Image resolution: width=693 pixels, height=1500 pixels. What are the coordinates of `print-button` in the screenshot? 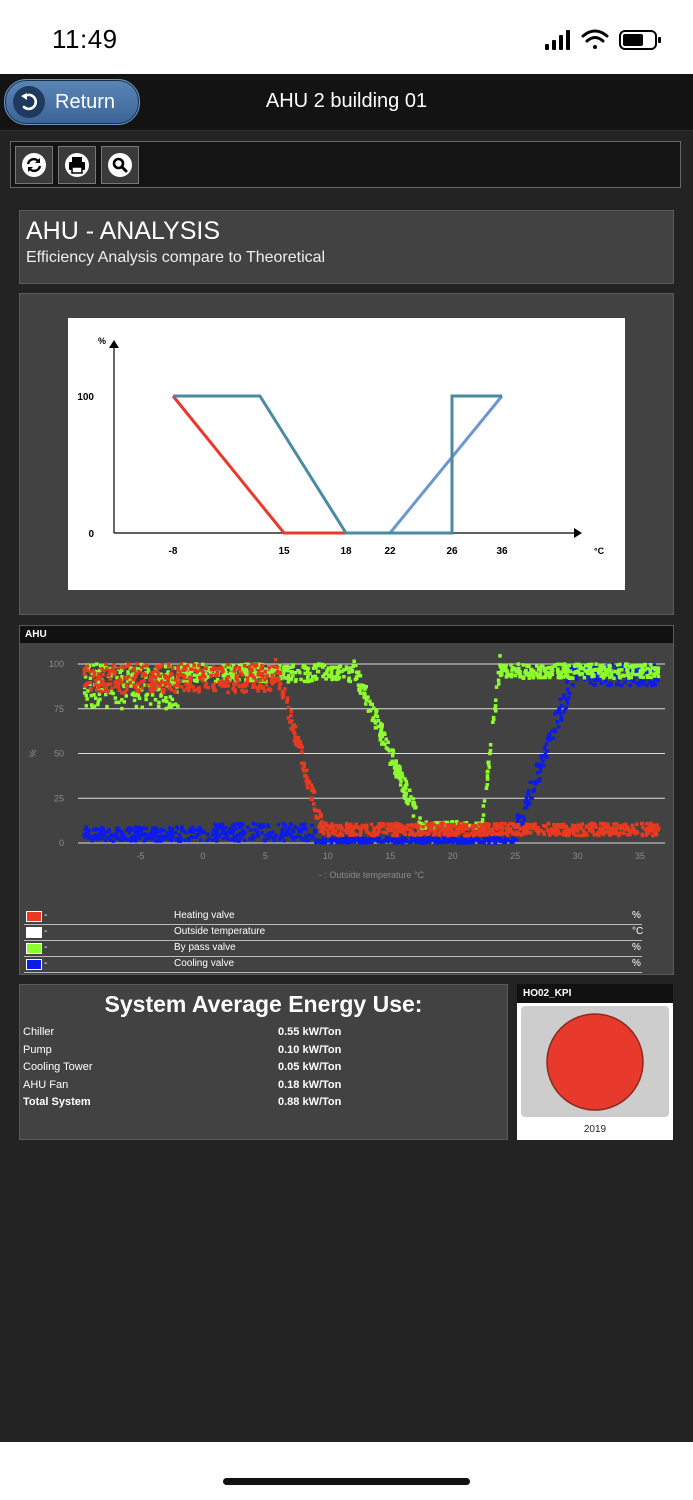 It's located at (77, 165).